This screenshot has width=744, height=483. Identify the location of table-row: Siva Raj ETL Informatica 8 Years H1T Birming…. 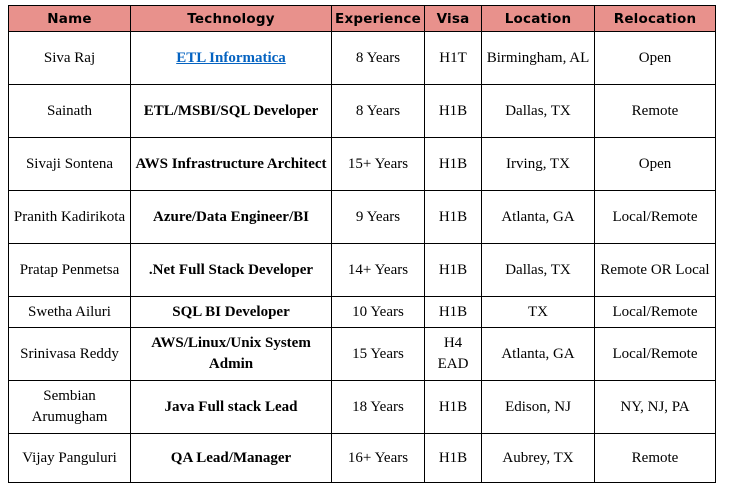
(362, 58).